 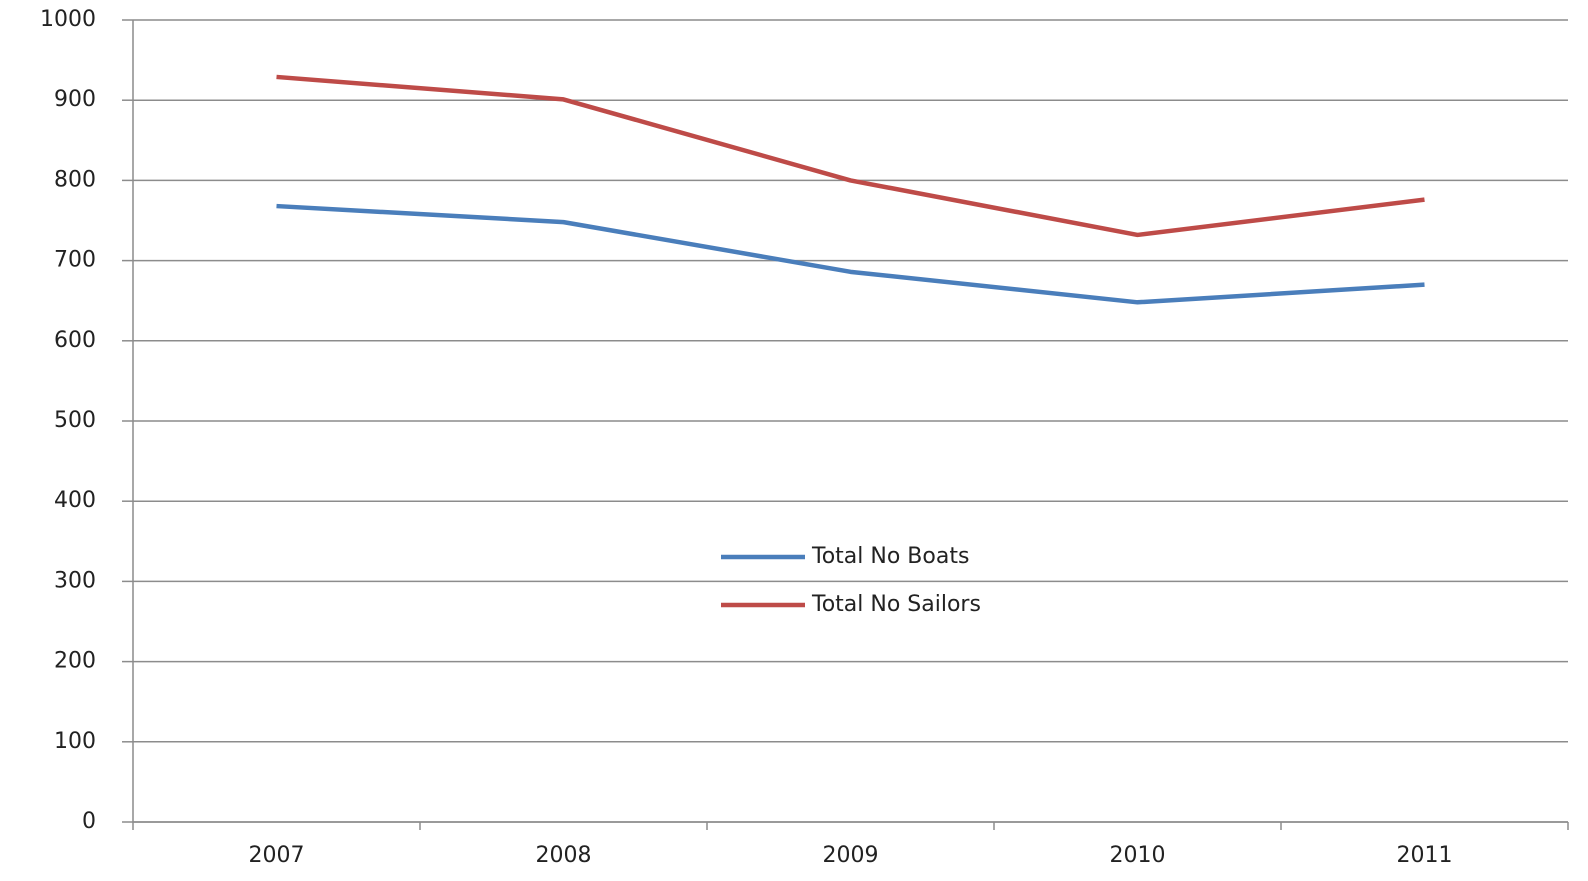 I want to click on legend-label: Total No Boats, so click(x=890, y=556).